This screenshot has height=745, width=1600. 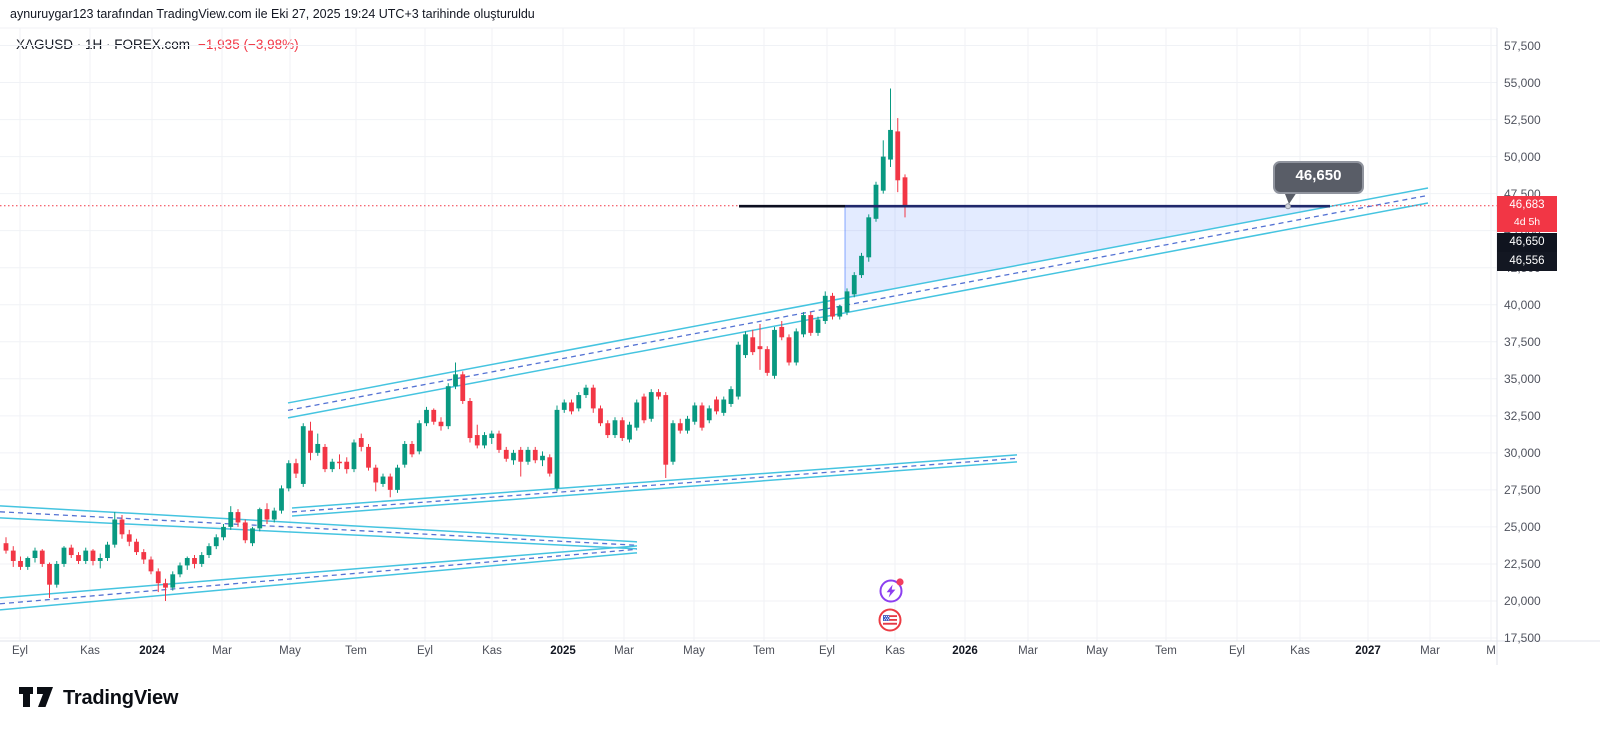 What do you see at coordinates (152, 651) in the screenshot?
I see `time-tick-label: 2024` at bounding box center [152, 651].